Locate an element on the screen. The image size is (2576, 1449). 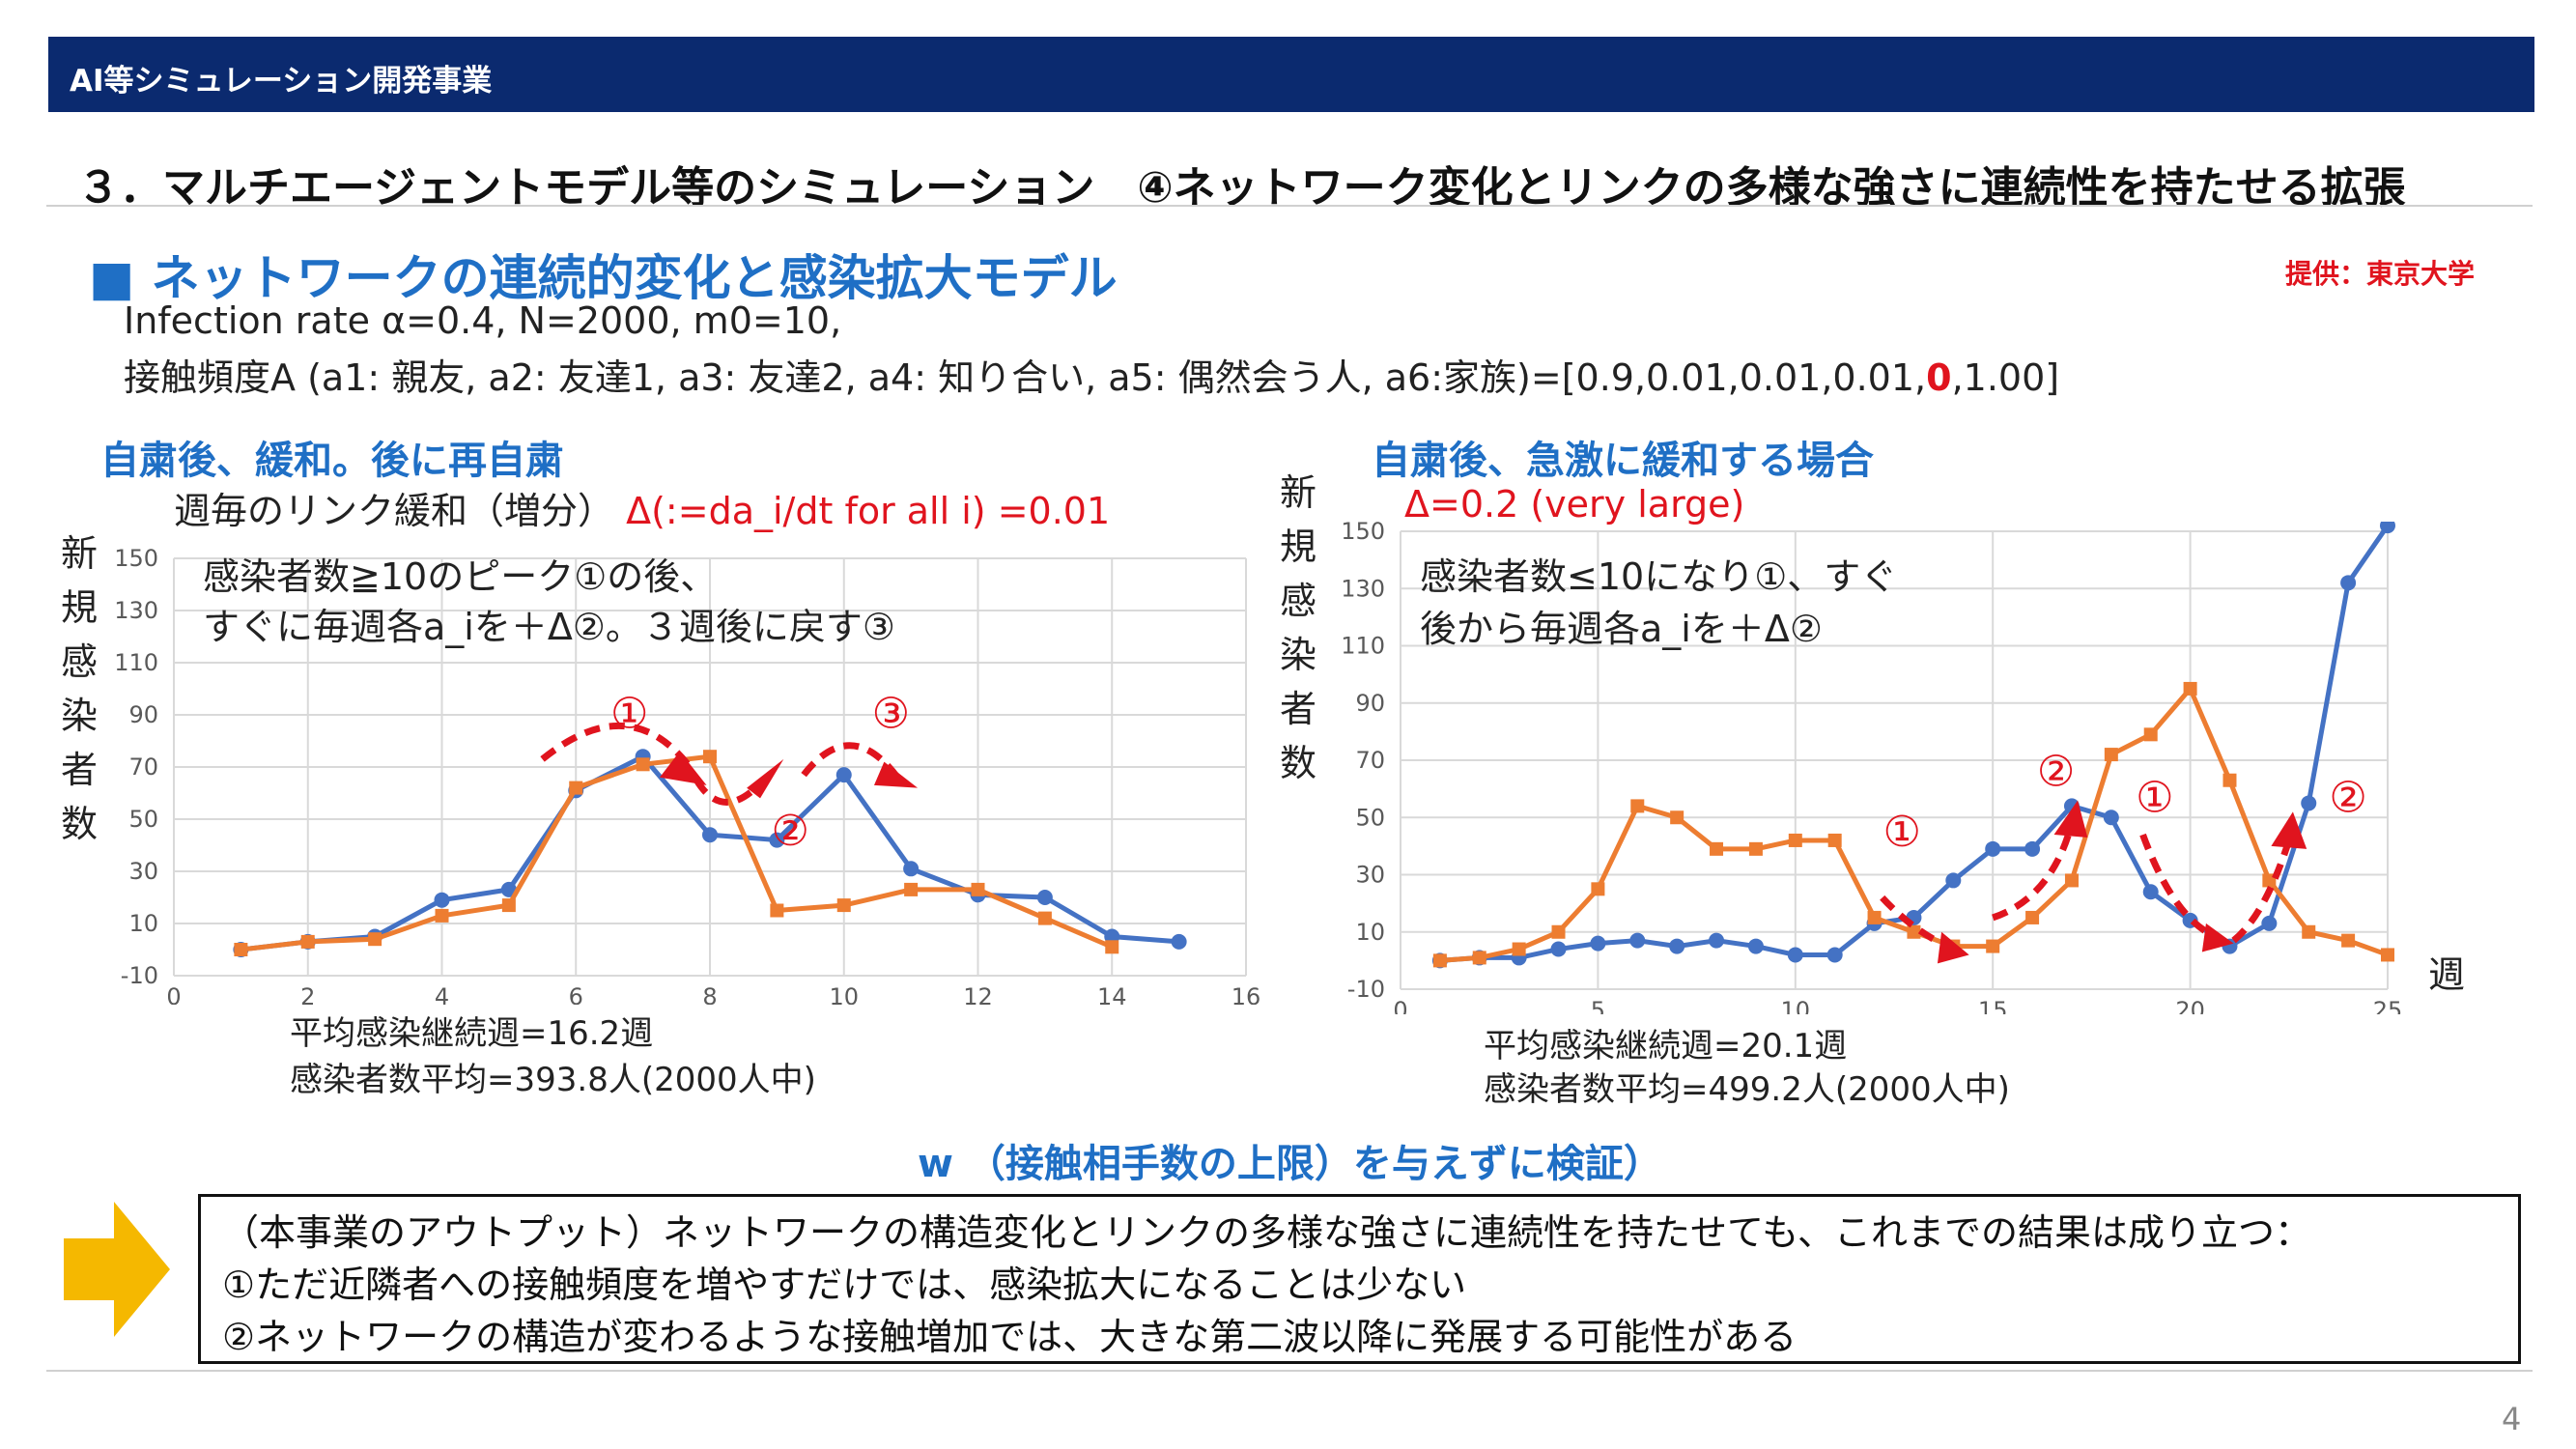
x-tick-label: 4 is located at coordinates (442, 994).